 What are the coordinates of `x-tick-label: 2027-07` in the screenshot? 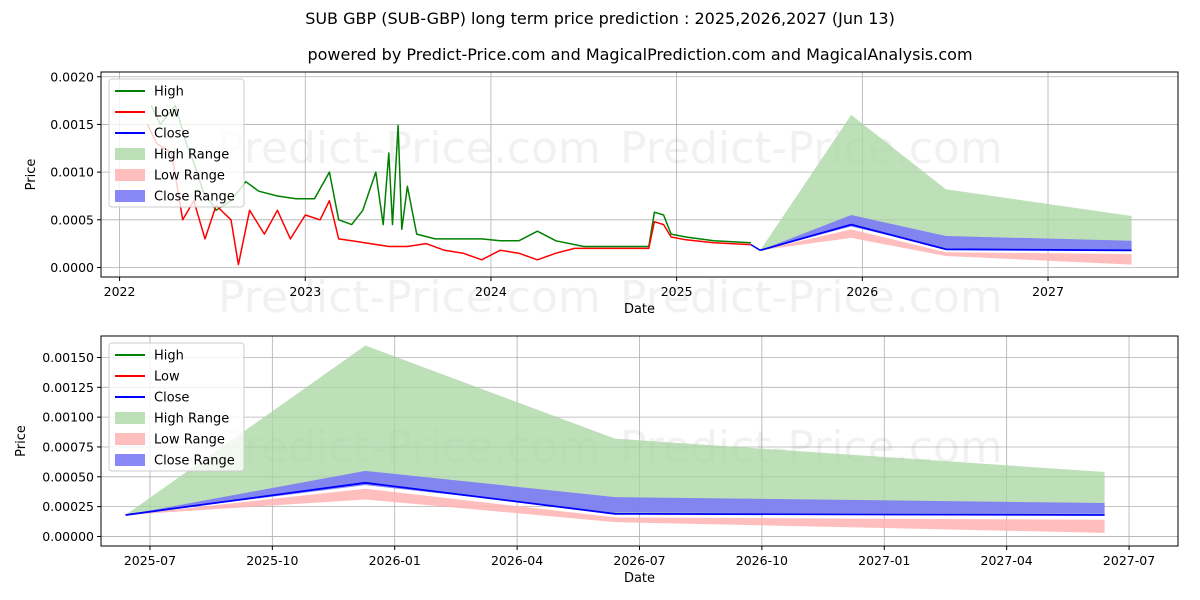 It's located at (1129, 560).